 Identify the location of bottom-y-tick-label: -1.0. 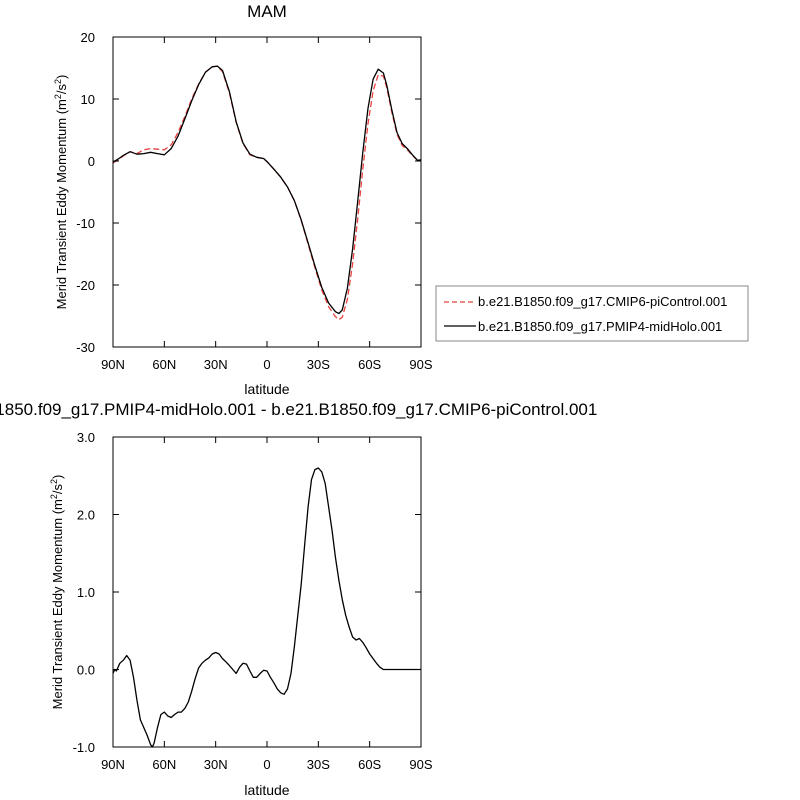
(84, 747).